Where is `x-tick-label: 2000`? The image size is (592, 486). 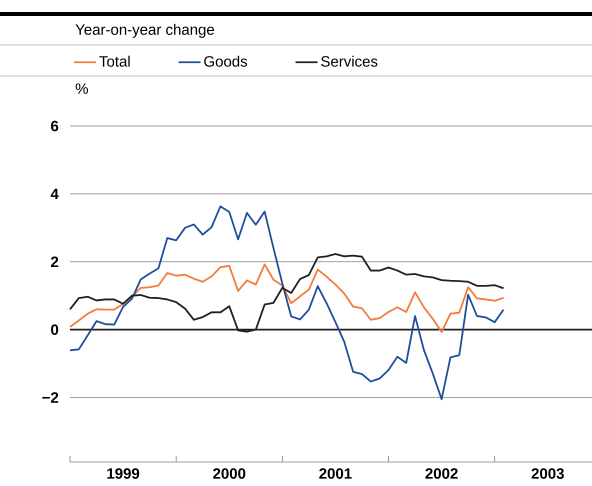
x-tick-label: 2000 is located at coordinates (229, 473).